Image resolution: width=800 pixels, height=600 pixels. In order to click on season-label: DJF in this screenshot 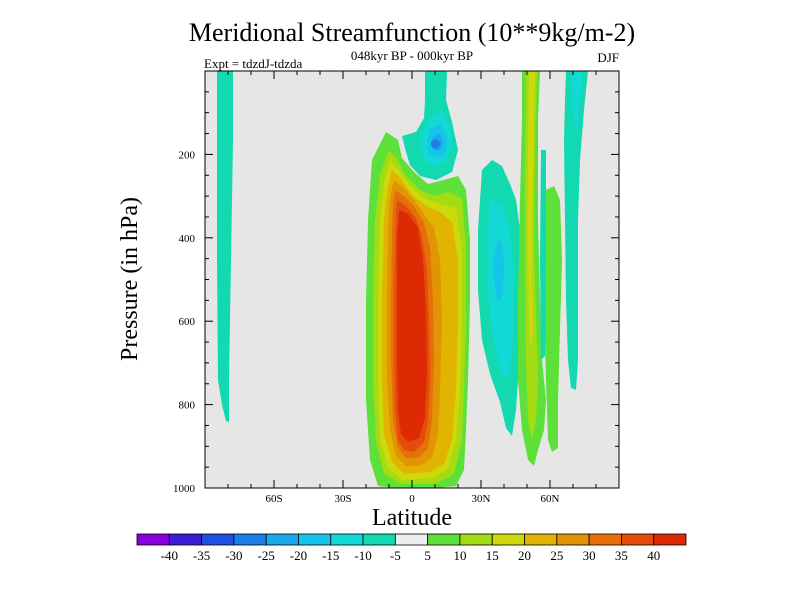, I will do `click(608, 57)`.